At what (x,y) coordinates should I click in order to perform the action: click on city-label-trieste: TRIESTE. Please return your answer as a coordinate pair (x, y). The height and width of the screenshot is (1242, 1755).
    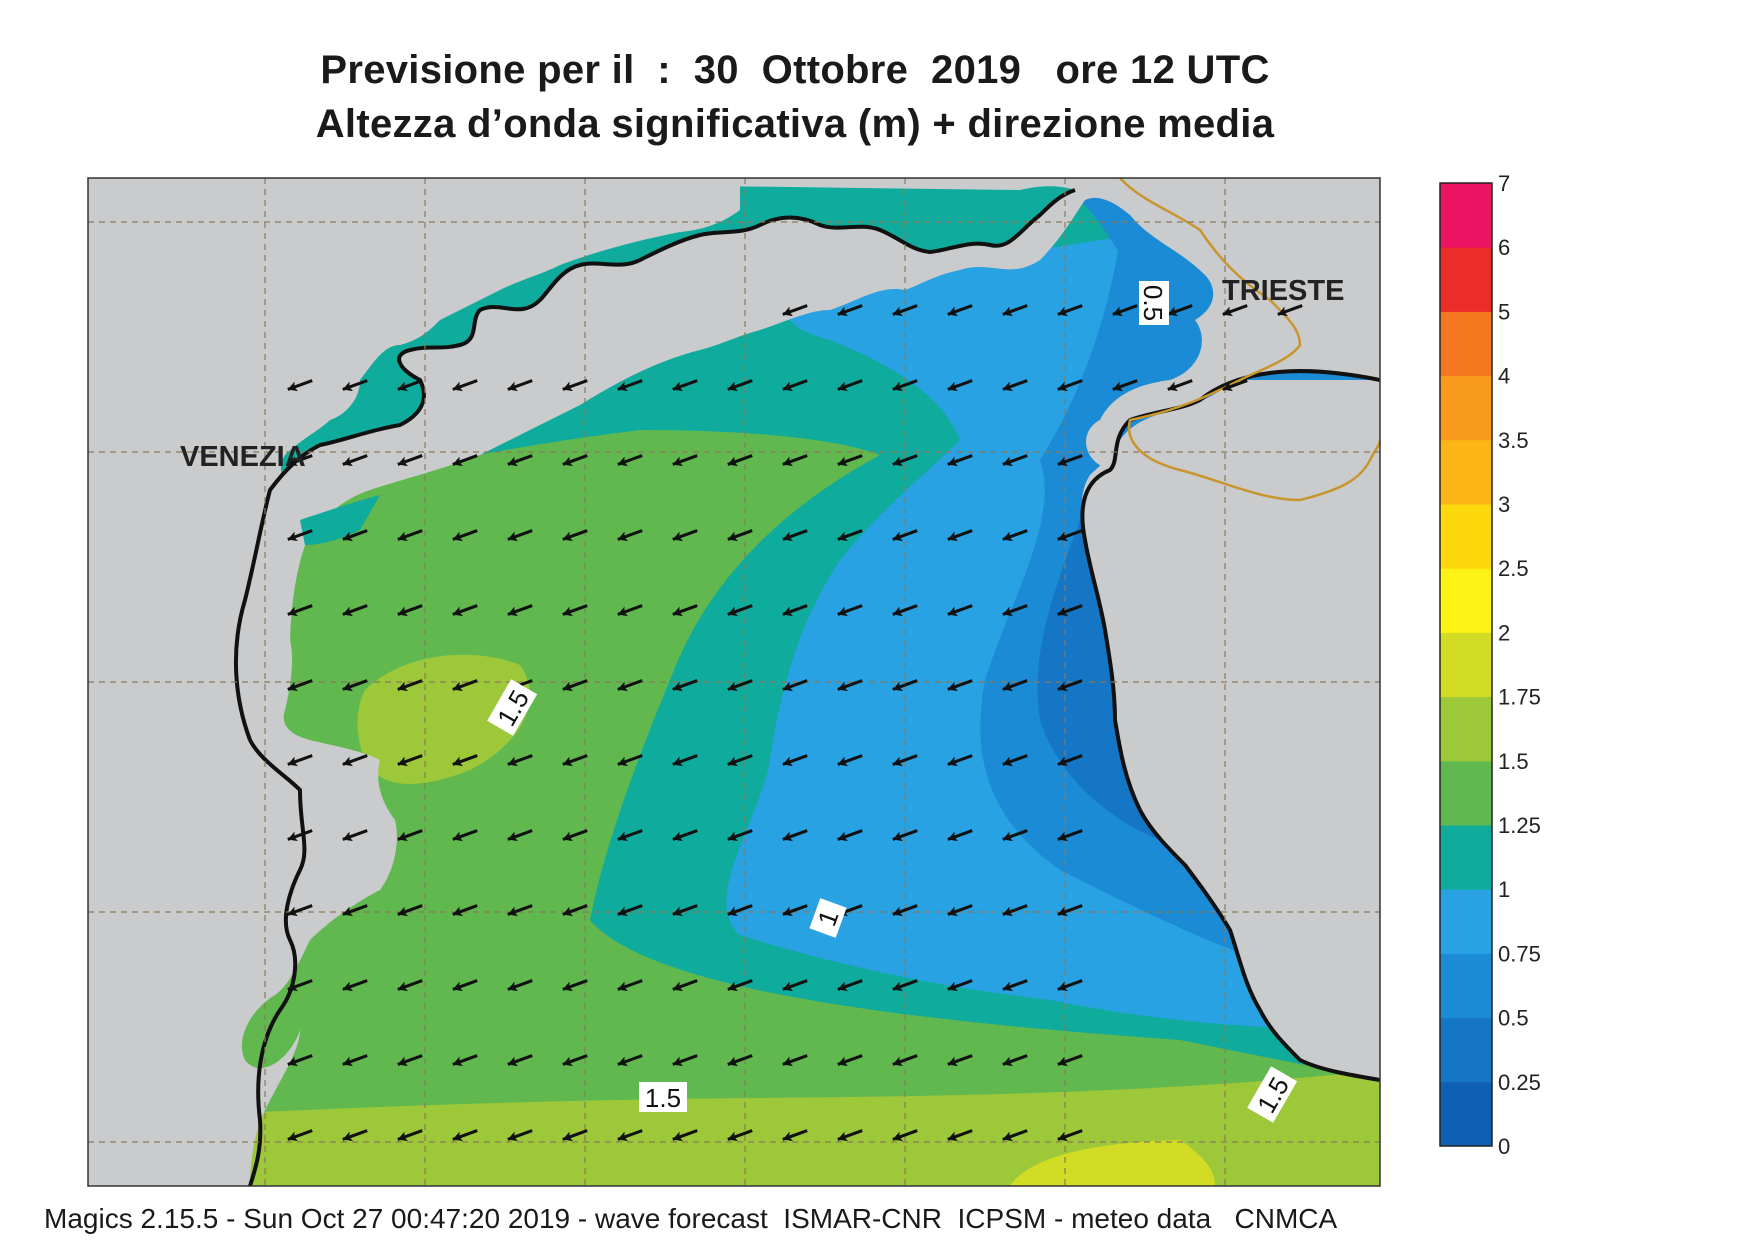
    Looking at the image, I should click on (1283, 291).